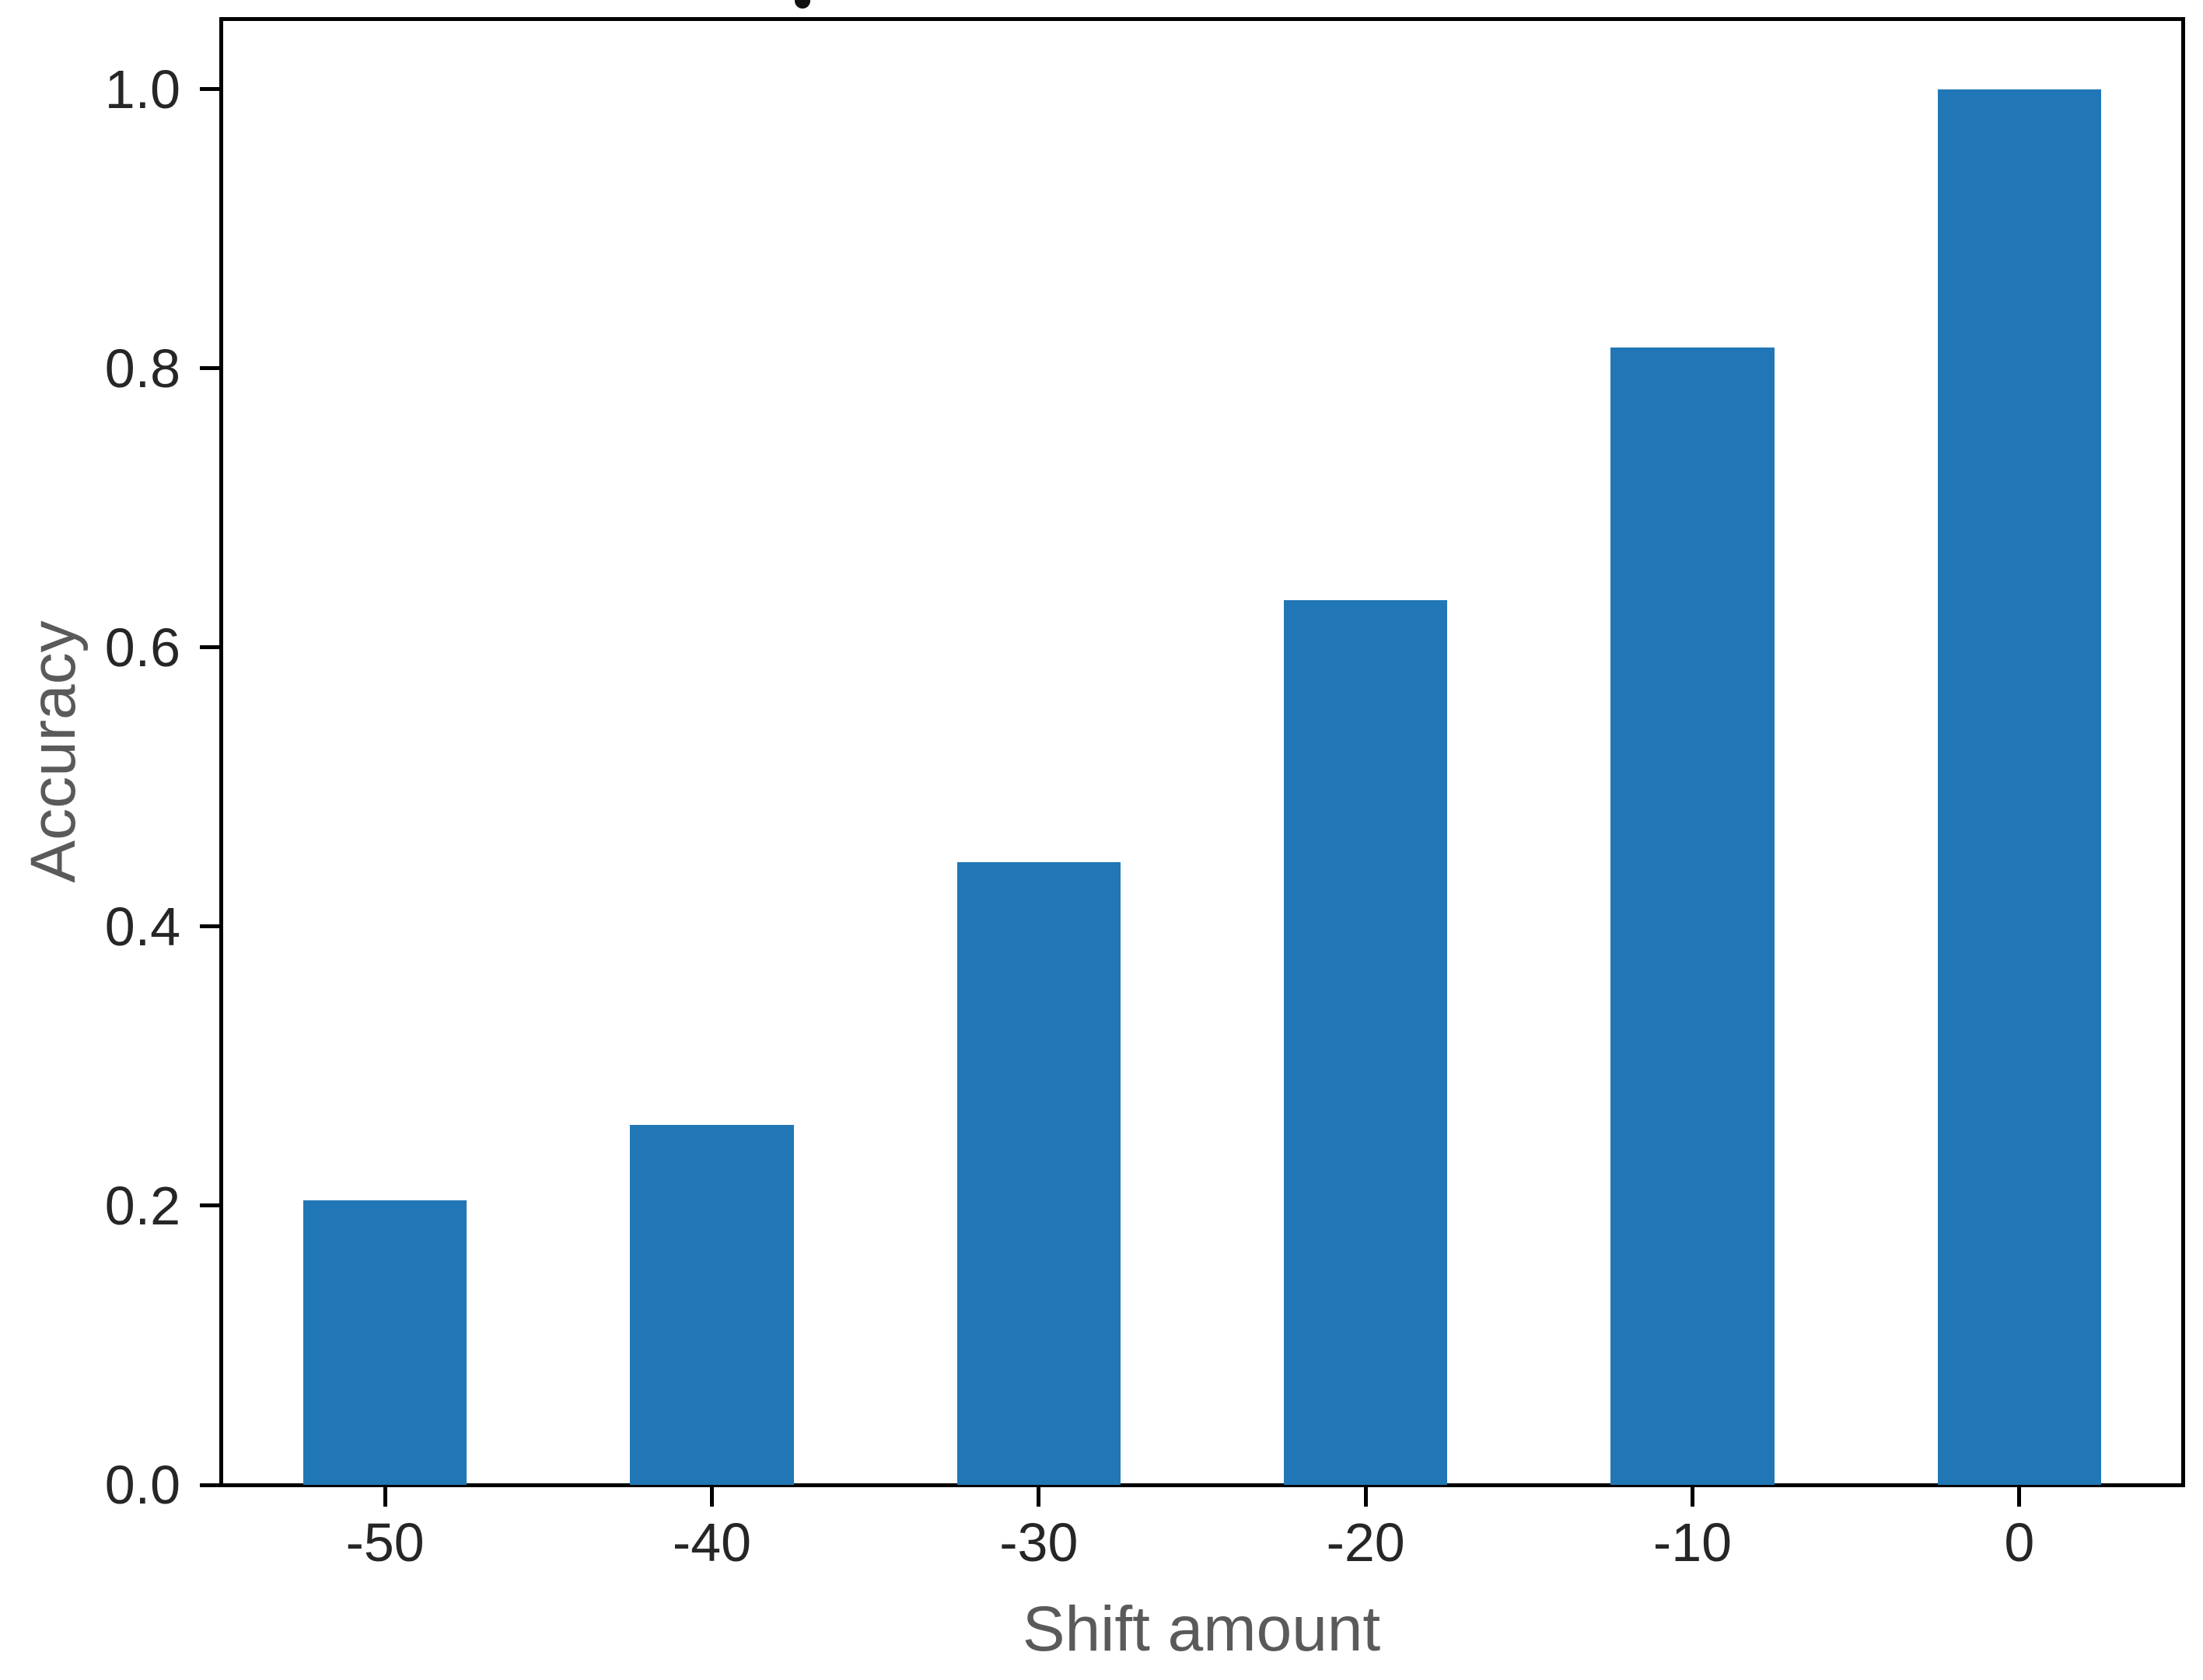  Describe the element at coordinates (142, 1485) in the screenshot. I see `y-tick-label: 0.0` at that location.